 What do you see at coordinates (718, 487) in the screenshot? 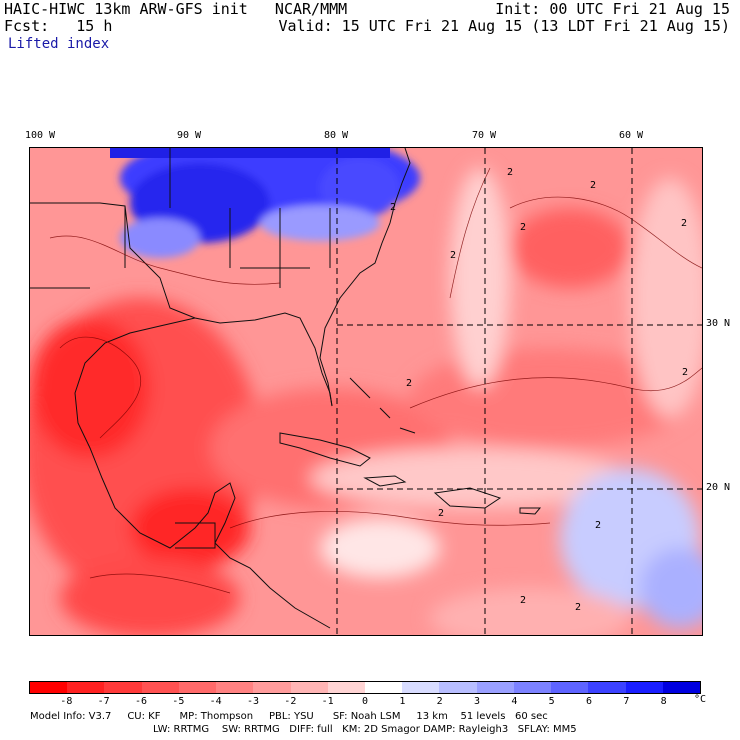
I see `lat-label: 20 N` at bounding box center [718, 487].